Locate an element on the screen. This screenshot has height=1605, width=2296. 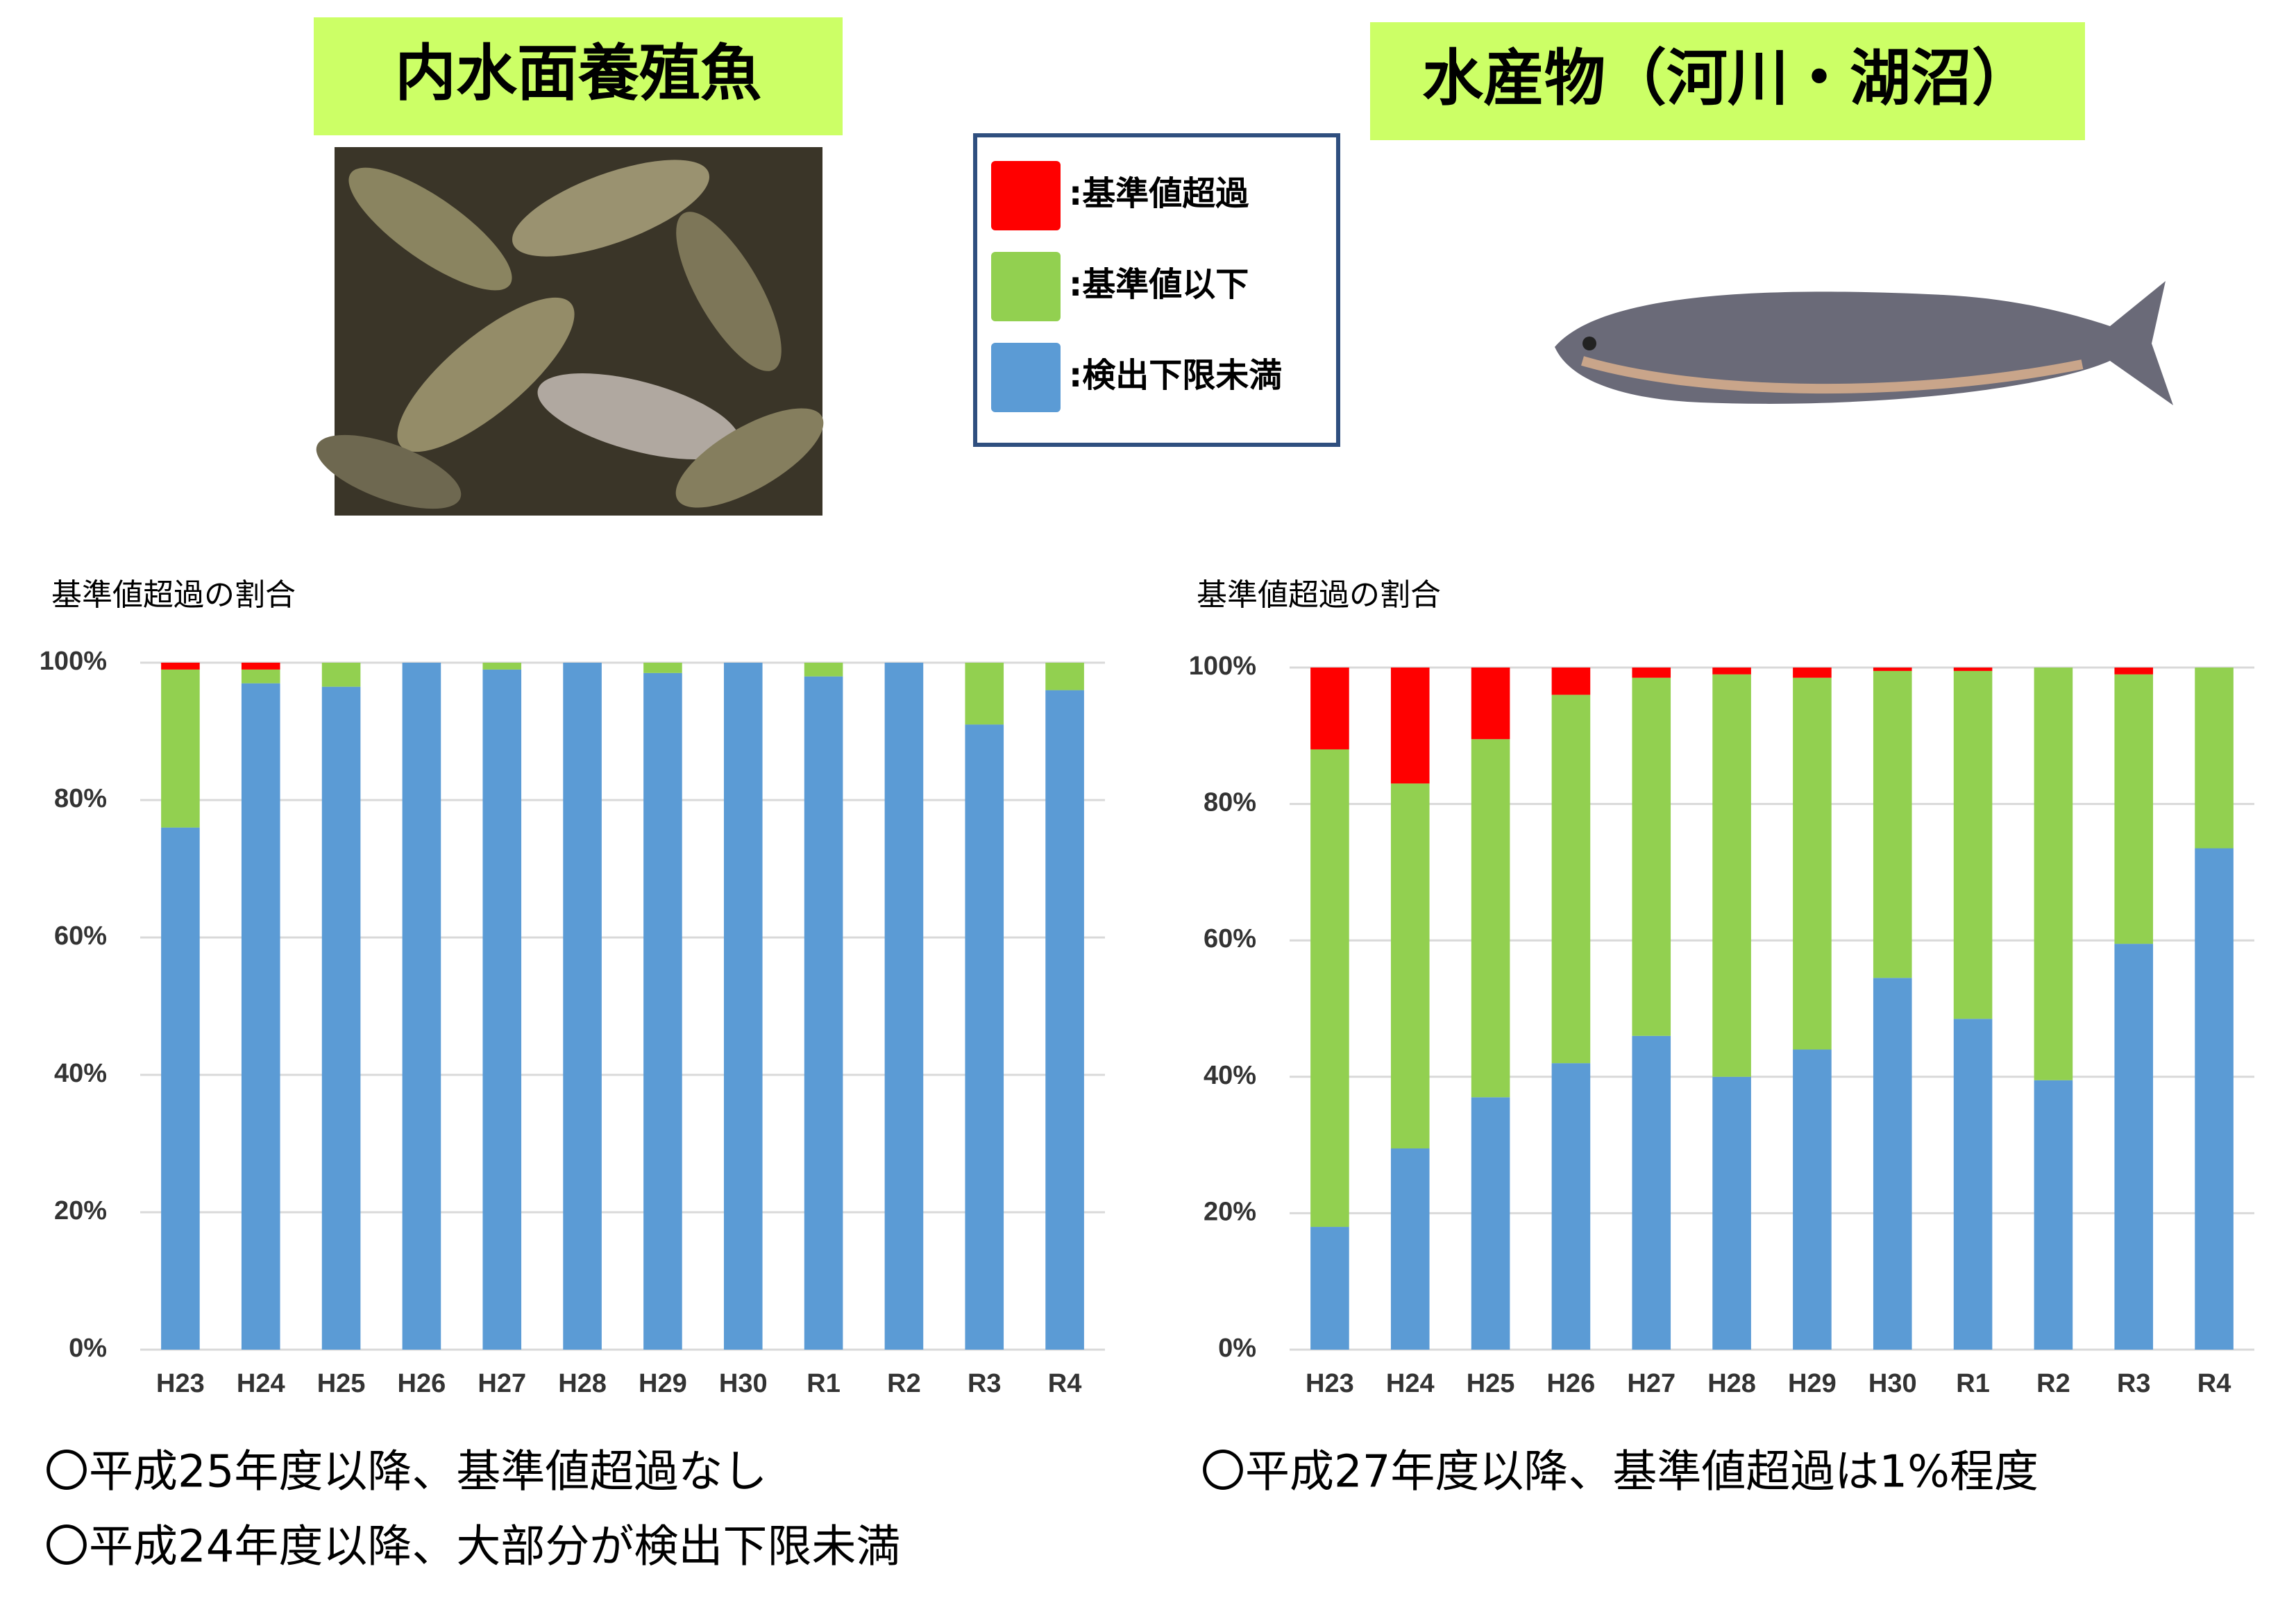
heading-box is located at coordinates (579, 76).